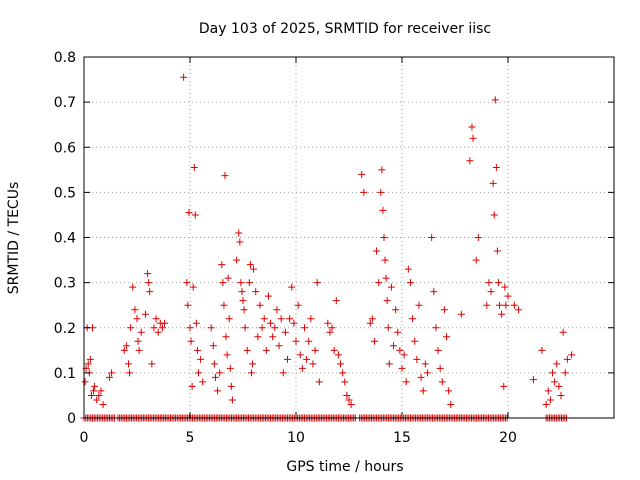 This screenshot has width=640, height=480. What do you see at coordinates (65, 193) in the screenshot?
I see `y-tick-label: 0.5` at bounding box center [65, 193].